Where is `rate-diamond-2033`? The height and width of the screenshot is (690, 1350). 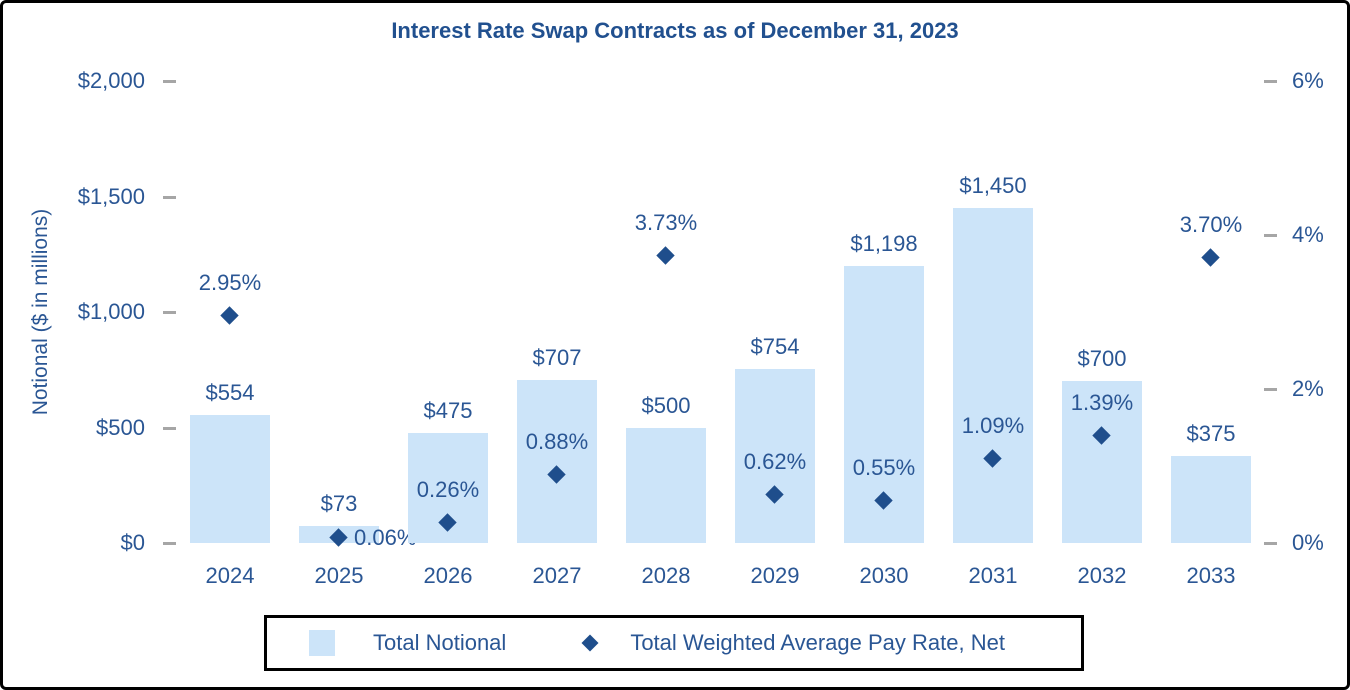
rate-diamond-2033 is located at coordinates (1210, 257).